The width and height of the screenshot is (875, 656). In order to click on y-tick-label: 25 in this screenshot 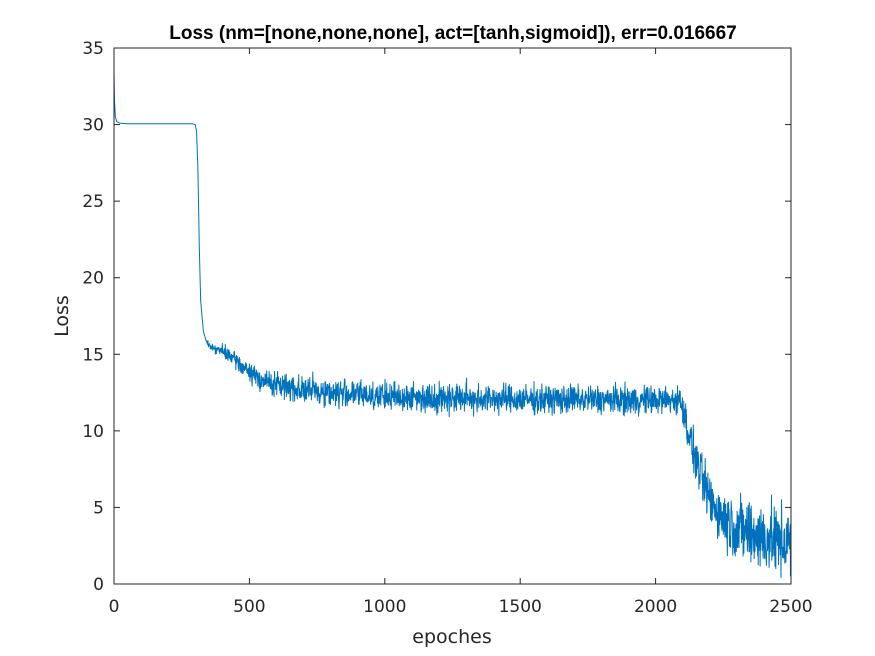, I will do `click(93, 202)`.